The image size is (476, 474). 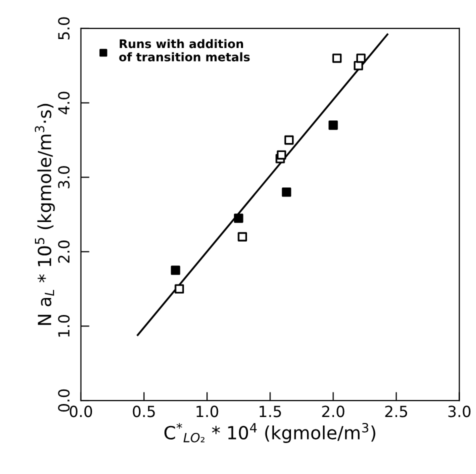 I want to click on x-tick-label: 2.0, so click(x=333, y=412).